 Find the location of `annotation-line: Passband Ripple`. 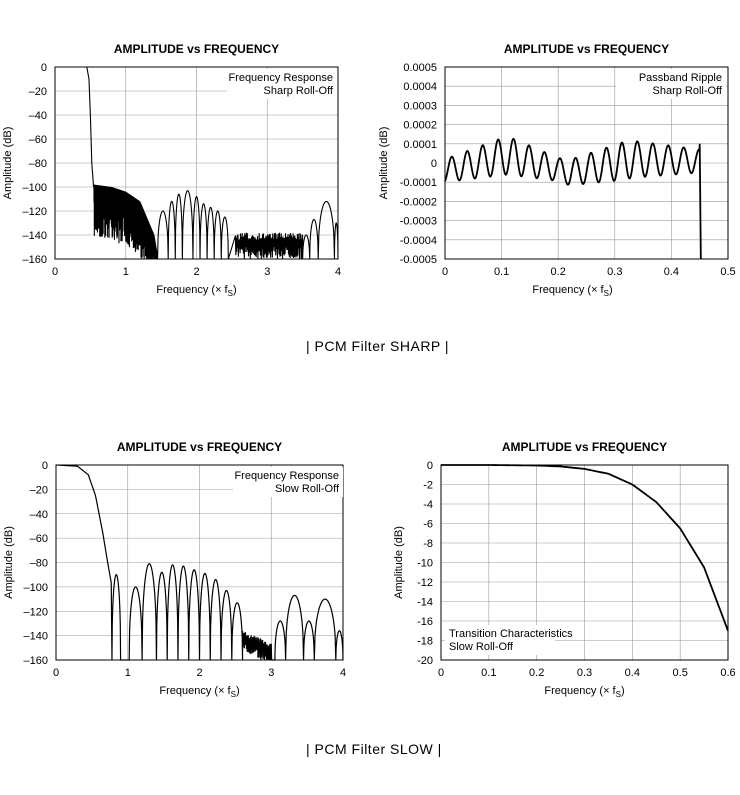

annotation-line: Passband Ripple is located at coordinates (680, 78).